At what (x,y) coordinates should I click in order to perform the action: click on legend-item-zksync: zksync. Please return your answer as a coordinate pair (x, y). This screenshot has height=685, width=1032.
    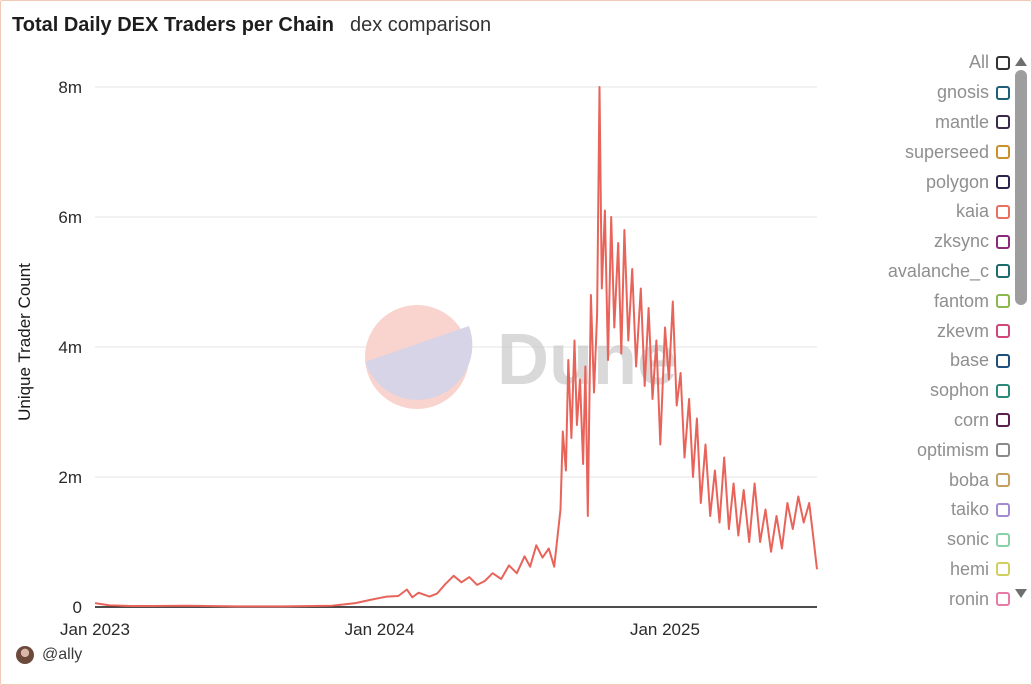
    Looking at the image, I should click on (920, 242).